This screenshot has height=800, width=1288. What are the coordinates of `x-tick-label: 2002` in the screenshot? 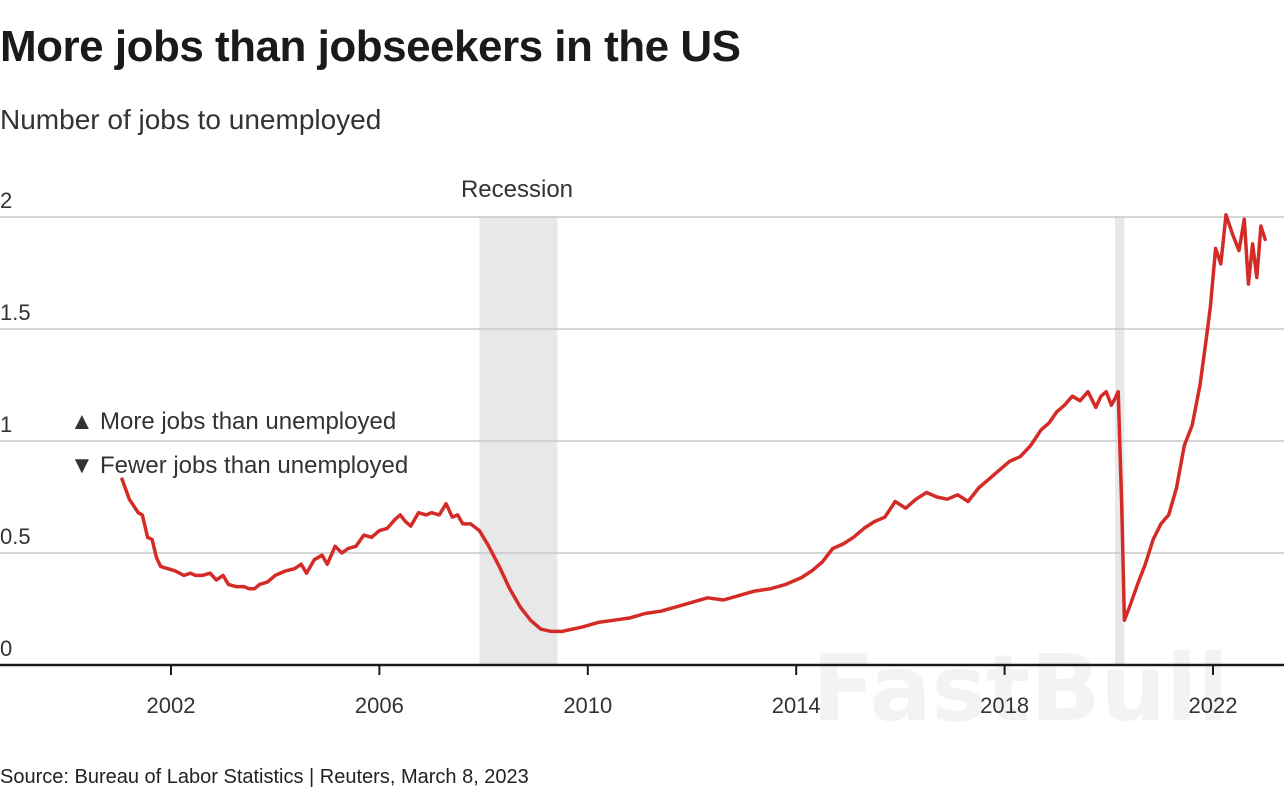 It's located at (171, 705).